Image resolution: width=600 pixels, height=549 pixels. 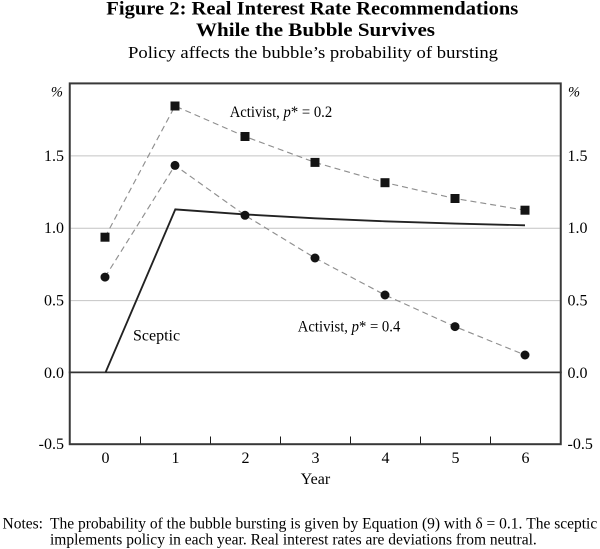 What do you see at coordinates (386, 458) in the screenshot?
I see `svg-text: 4` at bounding box center [386, 458].